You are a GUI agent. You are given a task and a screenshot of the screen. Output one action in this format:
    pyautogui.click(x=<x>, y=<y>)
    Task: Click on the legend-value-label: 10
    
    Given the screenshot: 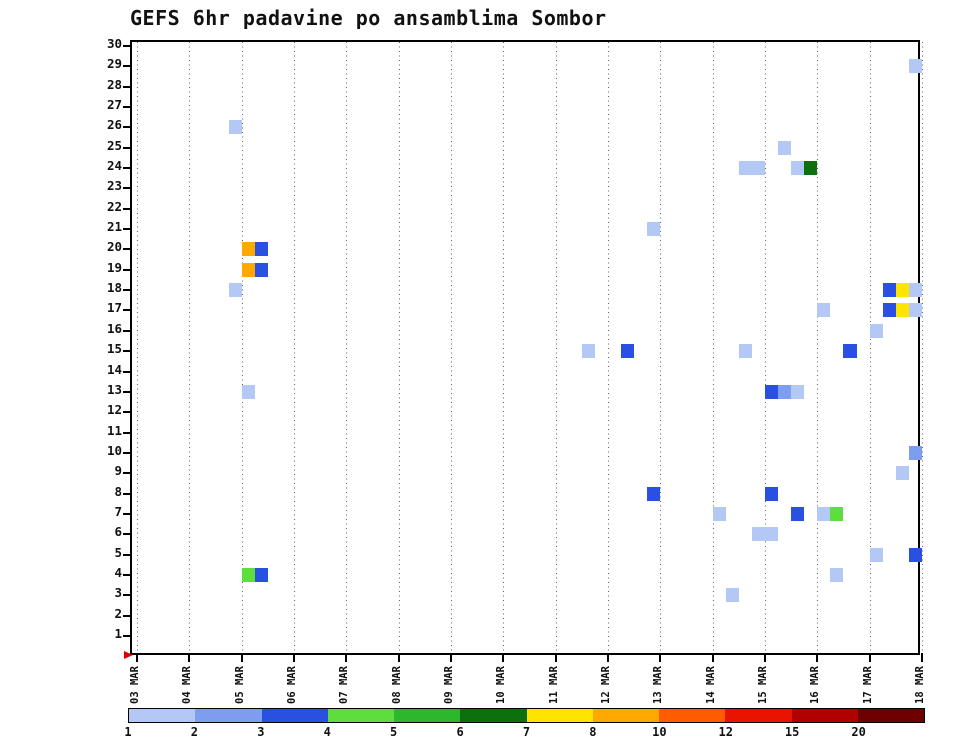 What is the action you would take?
    pyautogui.click(x=659, y=732)
    